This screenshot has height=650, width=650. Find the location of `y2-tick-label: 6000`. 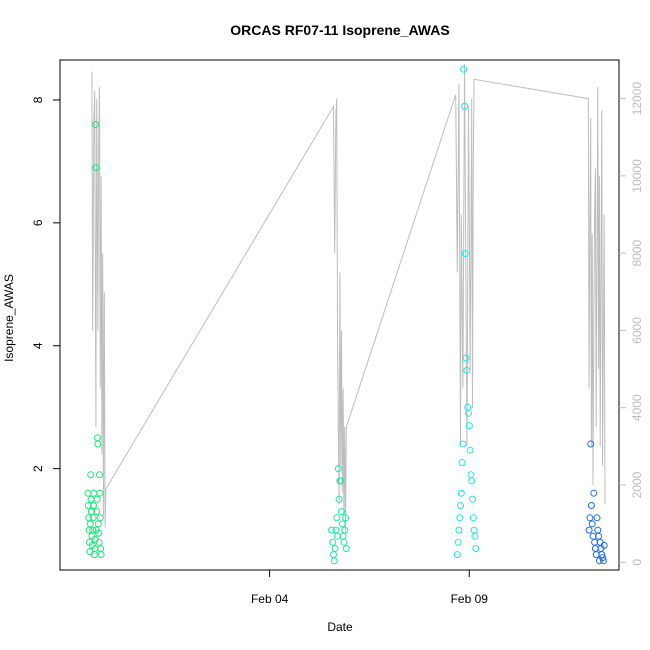

y2-tick-label: 6000 is located at coordinates (637, 330).